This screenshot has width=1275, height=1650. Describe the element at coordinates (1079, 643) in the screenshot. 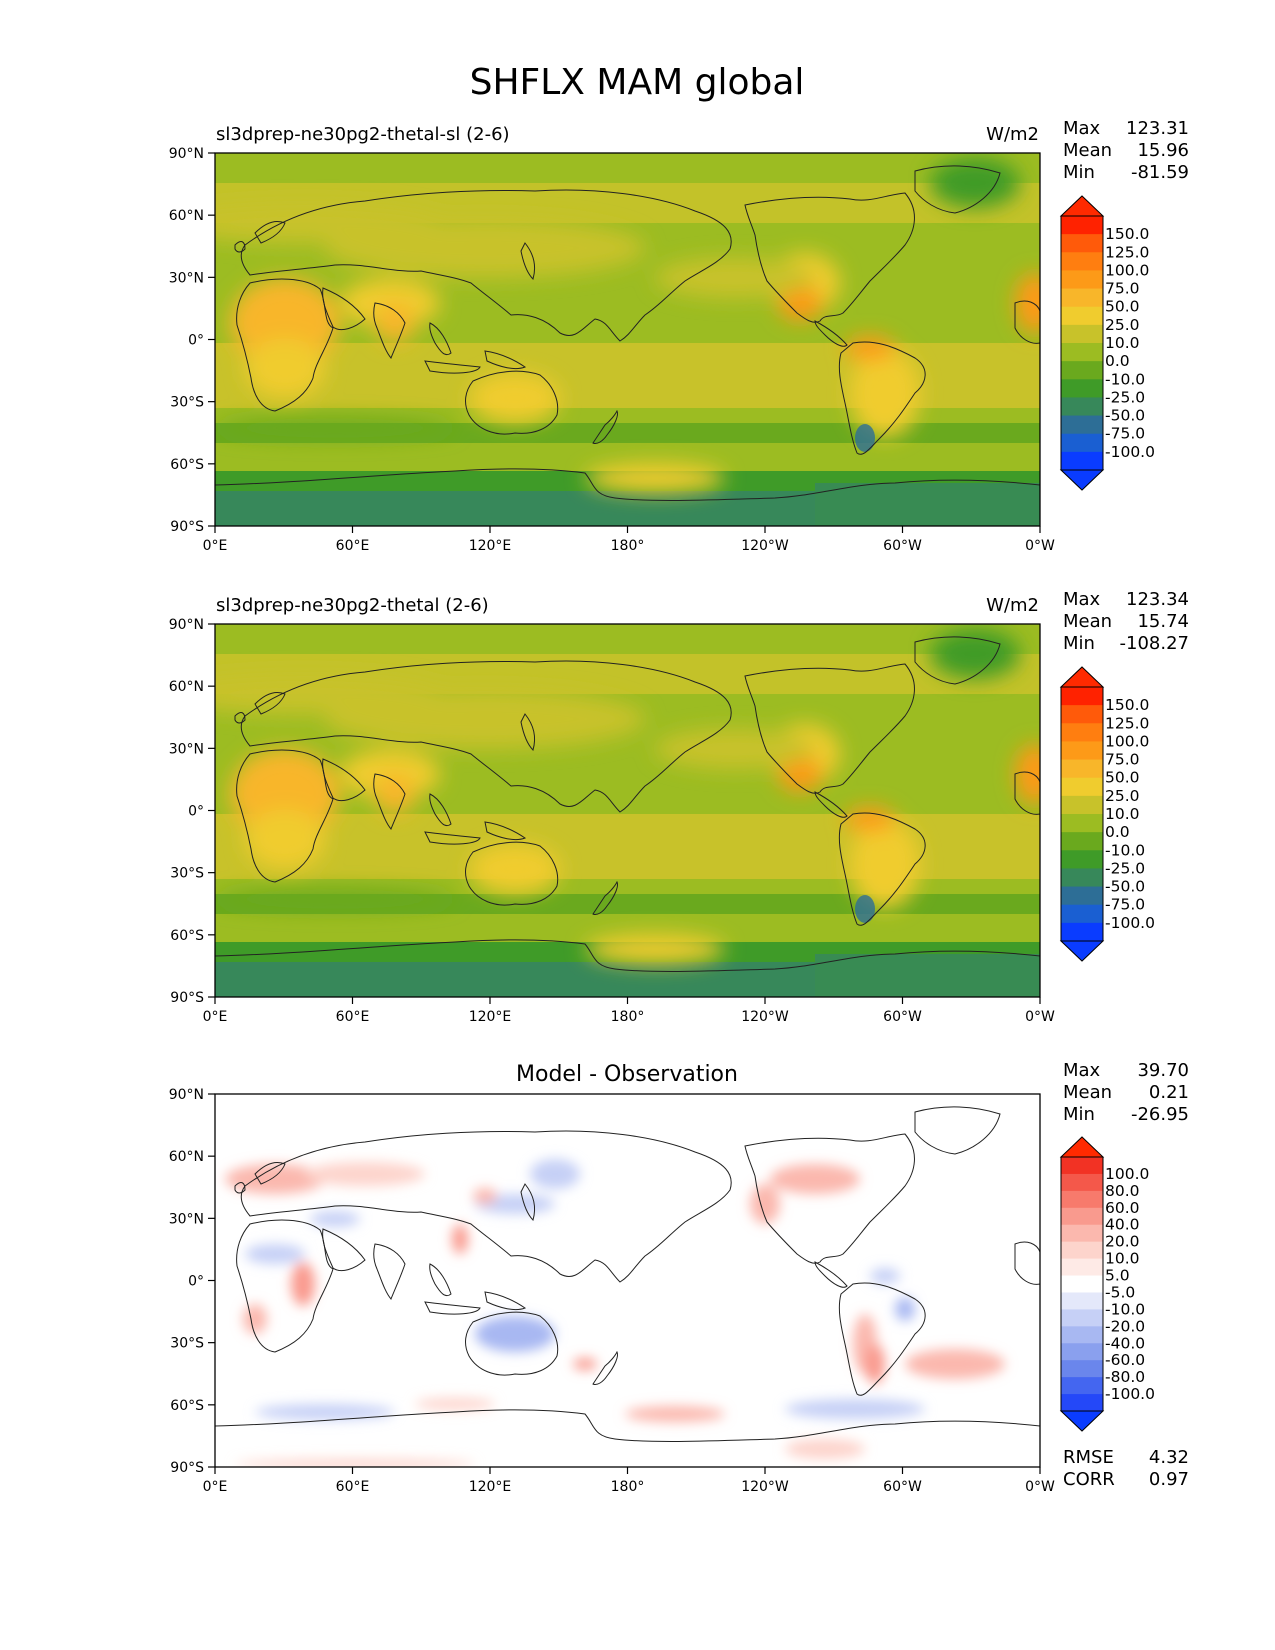

I see `panel-2-min-label: Min` at that location.